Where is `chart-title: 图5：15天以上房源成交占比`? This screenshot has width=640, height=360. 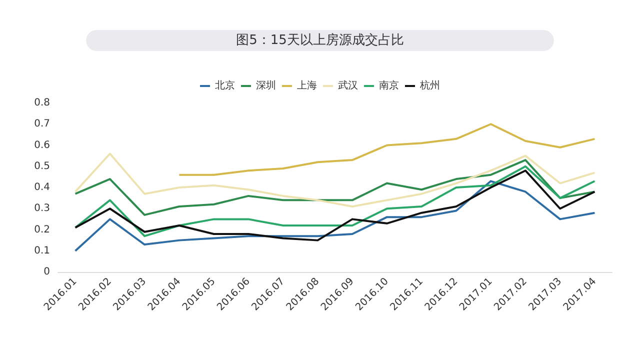 chart-title: 图5：15天以上房源成交占比 is located at coordinates (320, 40).